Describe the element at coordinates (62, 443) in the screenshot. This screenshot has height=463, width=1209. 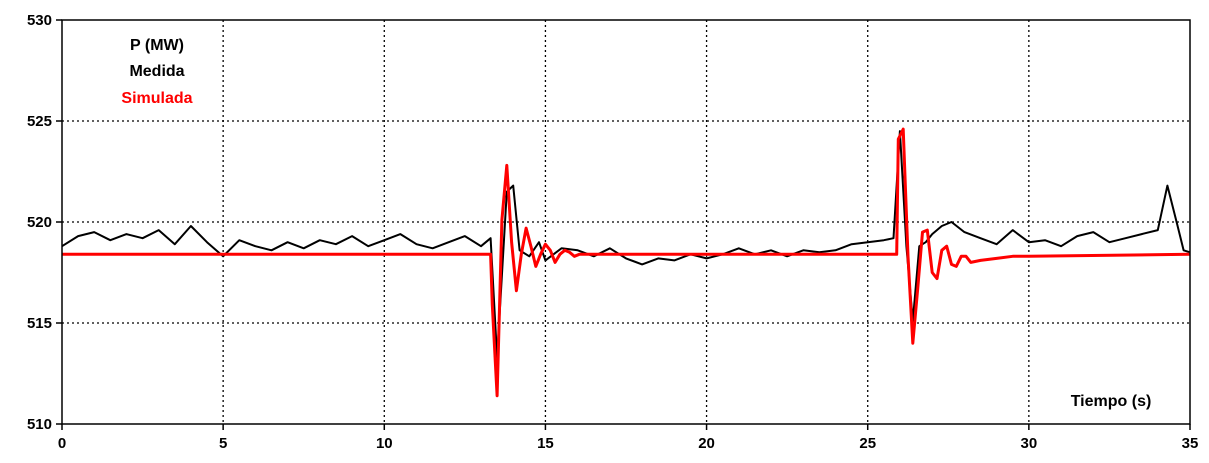
I see `x-tick-label: 0` at that location.